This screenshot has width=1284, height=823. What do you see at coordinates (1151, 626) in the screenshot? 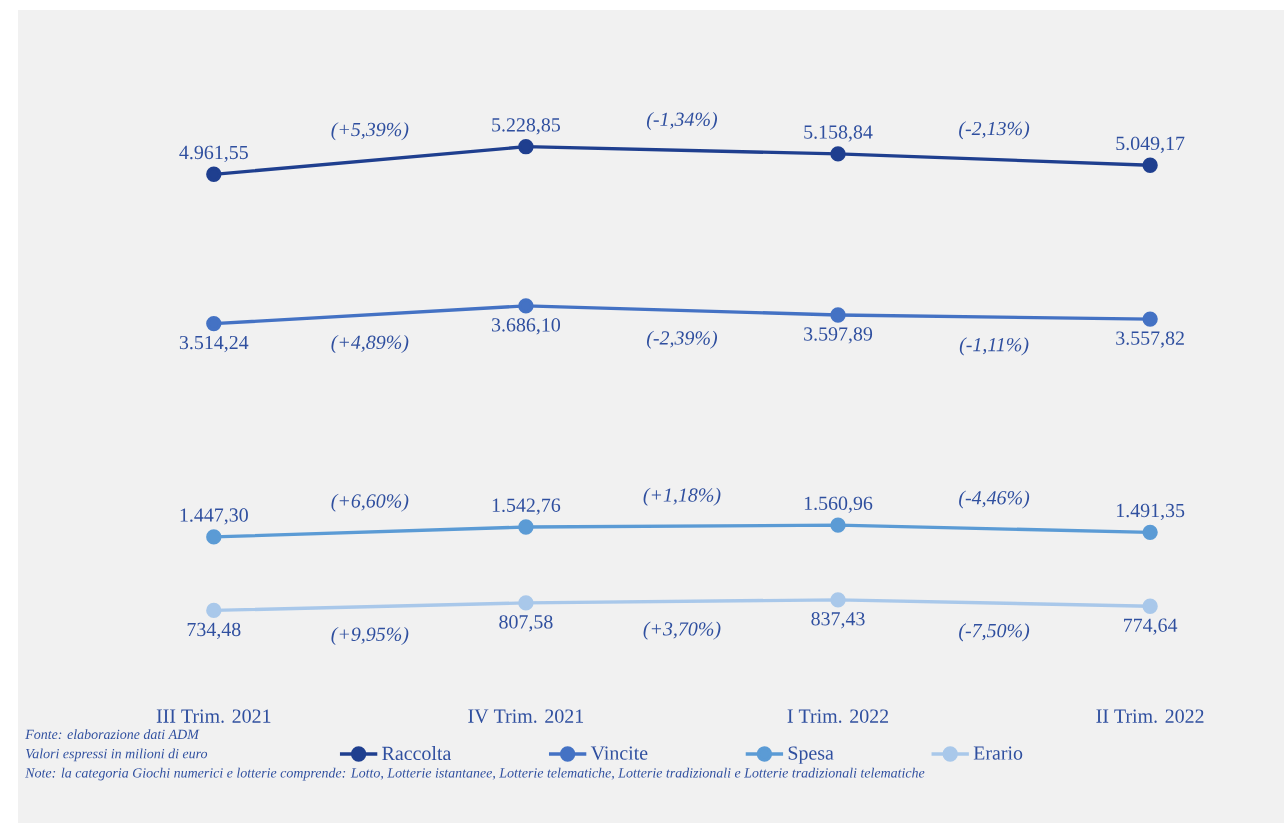
I see `data-label: 774,64` at bounding box center [1151, 626].